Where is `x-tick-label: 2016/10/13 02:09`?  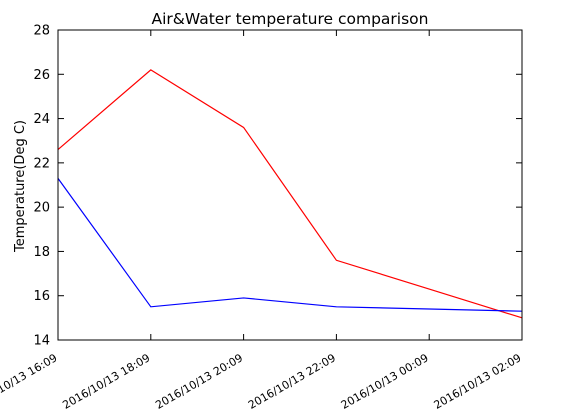
x-tick-label: 2016/10/13 02:09 is located at coordinates (478, 381).